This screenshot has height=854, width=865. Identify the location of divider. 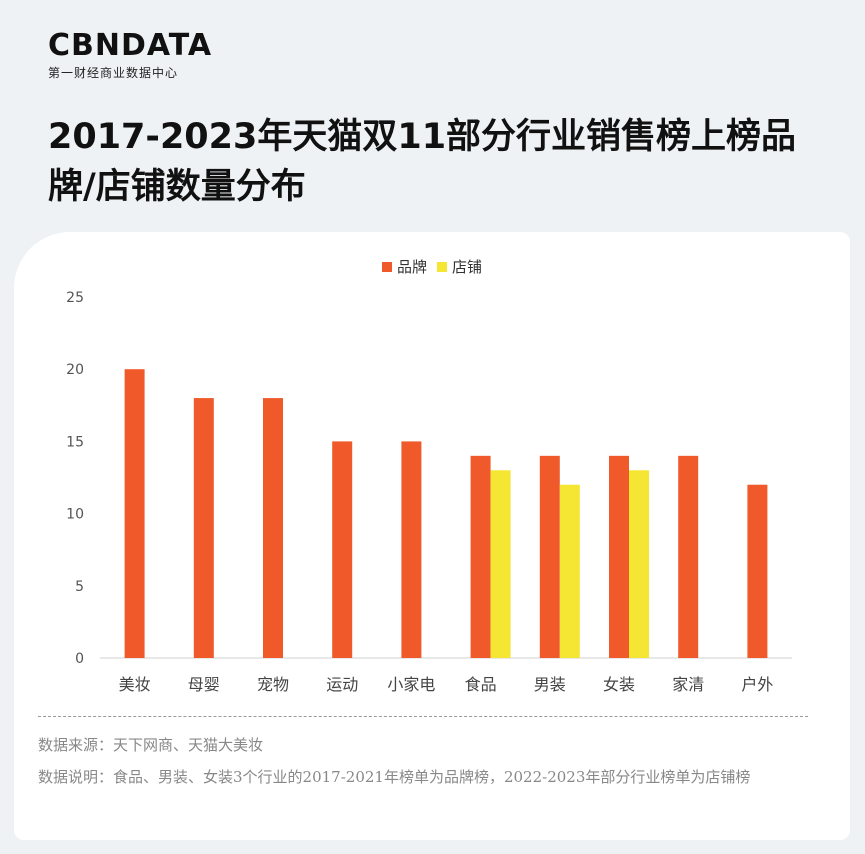
(423, 716).